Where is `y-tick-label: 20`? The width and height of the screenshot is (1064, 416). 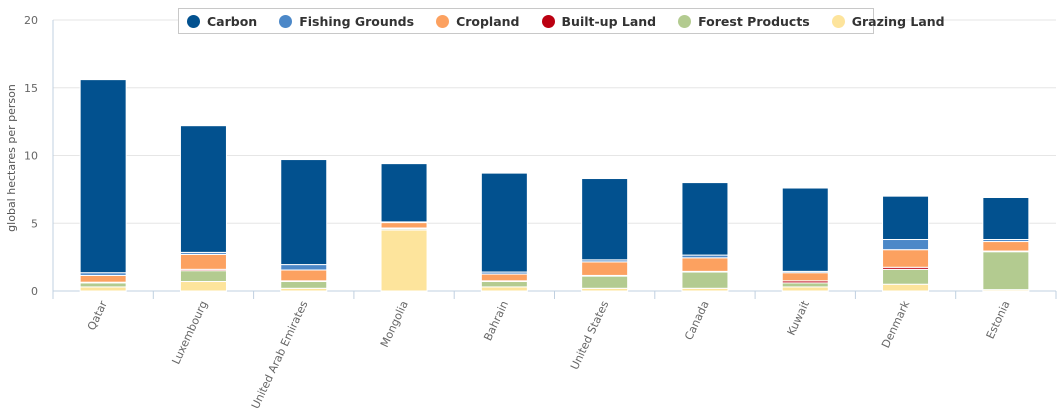 y-tick-label: 20 is located at coordinates (31, 20).